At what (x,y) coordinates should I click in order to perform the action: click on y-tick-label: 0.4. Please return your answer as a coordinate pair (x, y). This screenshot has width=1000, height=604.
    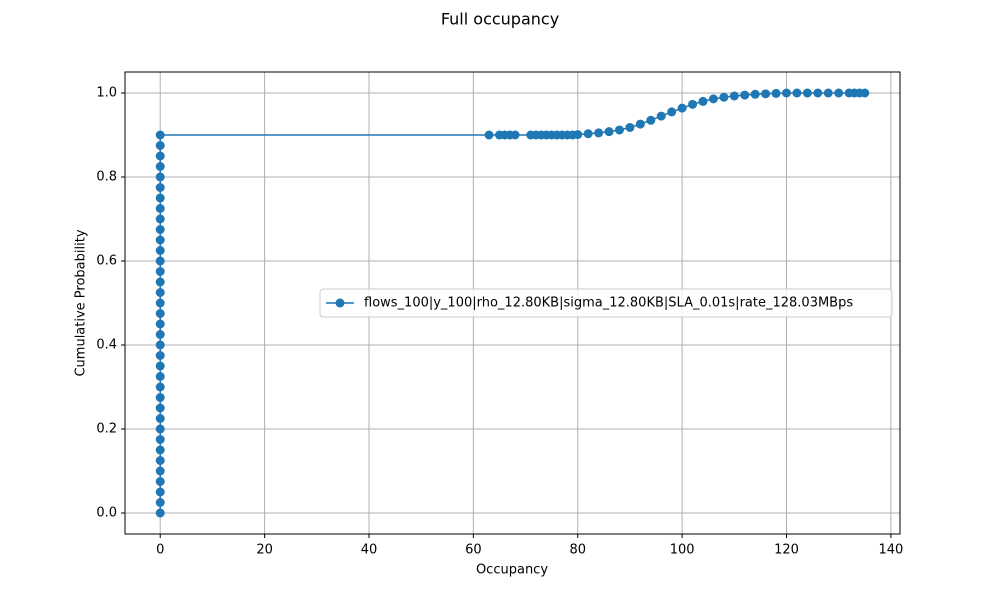
    Looking at the image, I should click on (106, 345).